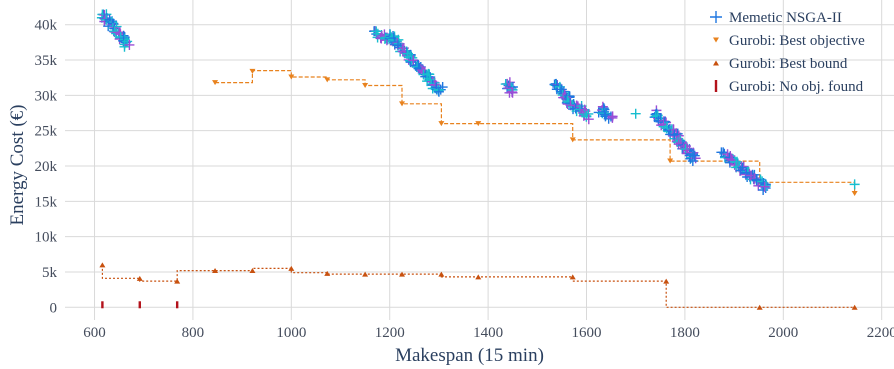 The width and height of the screenshot is (894, 369). Describe the element at coordinates (390, 333) in the screenshot. I see `x-tick-label: 1200` at that location.